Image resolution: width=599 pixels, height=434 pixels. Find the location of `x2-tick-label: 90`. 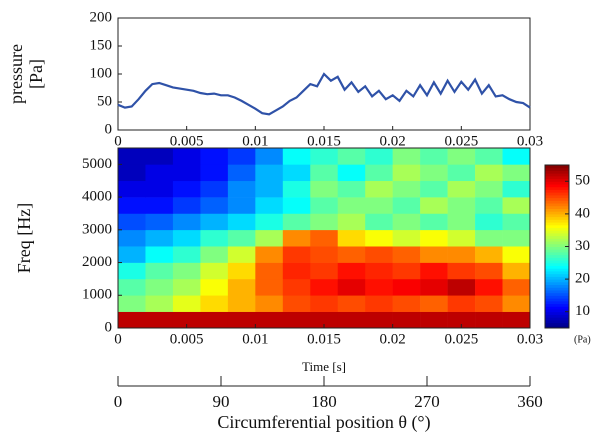

x2-tick-label: 90 is located at coordinates (221, 401).